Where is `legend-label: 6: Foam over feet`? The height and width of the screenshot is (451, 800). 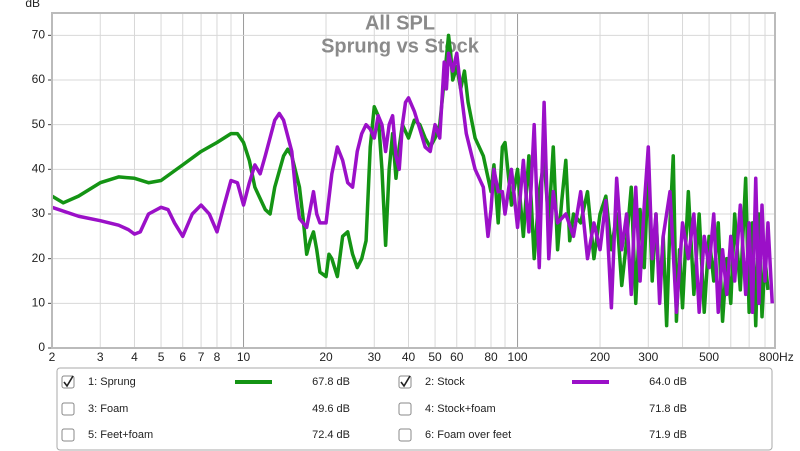
legend-label: 6: Foam over feet is located at coordinates (468, 435).